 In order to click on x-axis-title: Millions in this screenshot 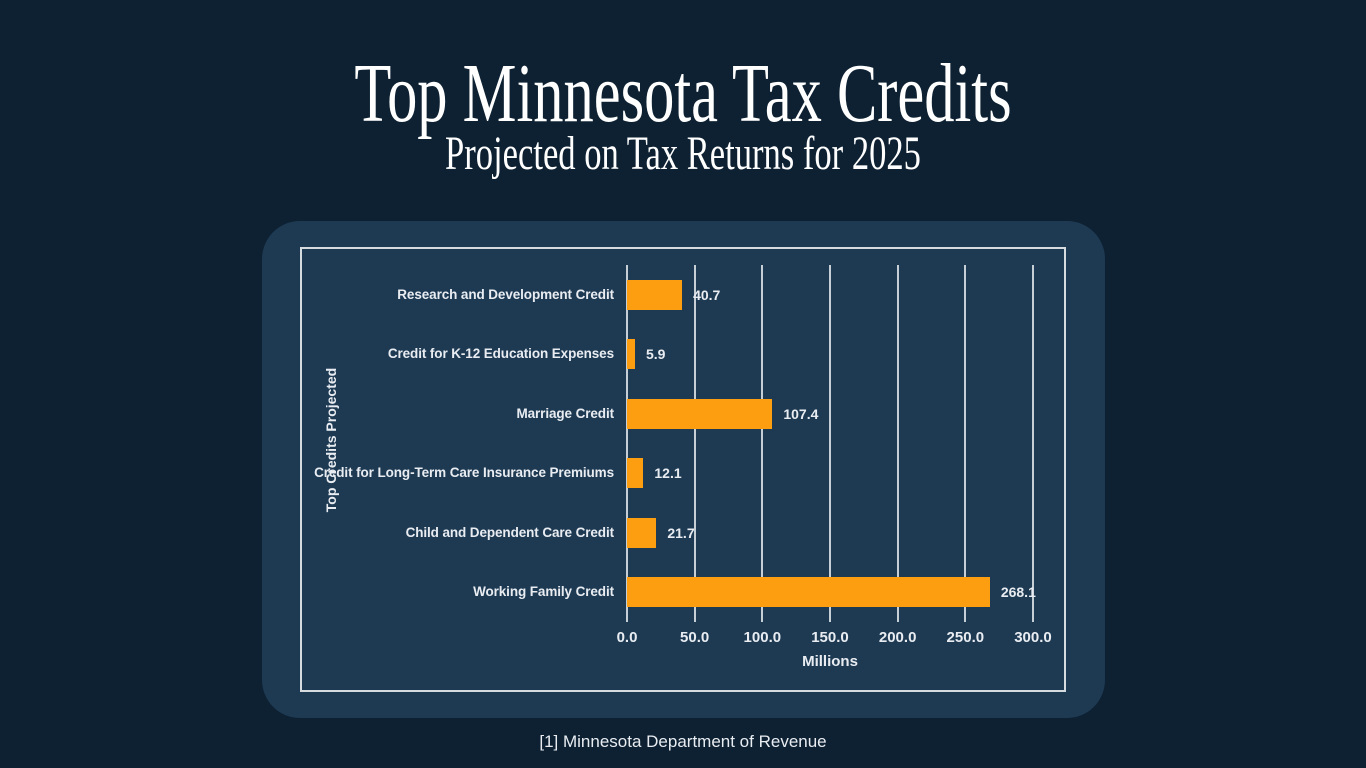, I will do `click(830, 661)`.